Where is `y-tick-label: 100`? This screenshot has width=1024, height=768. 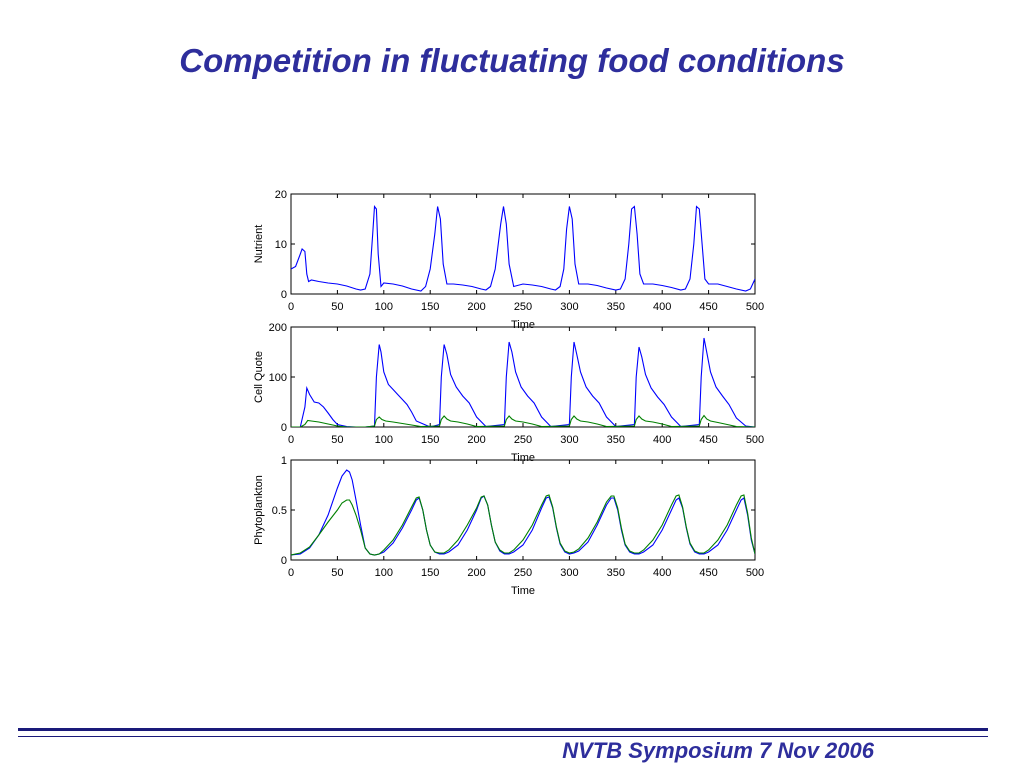 y-tick-label: 100 is located at coordinates (278, 378).